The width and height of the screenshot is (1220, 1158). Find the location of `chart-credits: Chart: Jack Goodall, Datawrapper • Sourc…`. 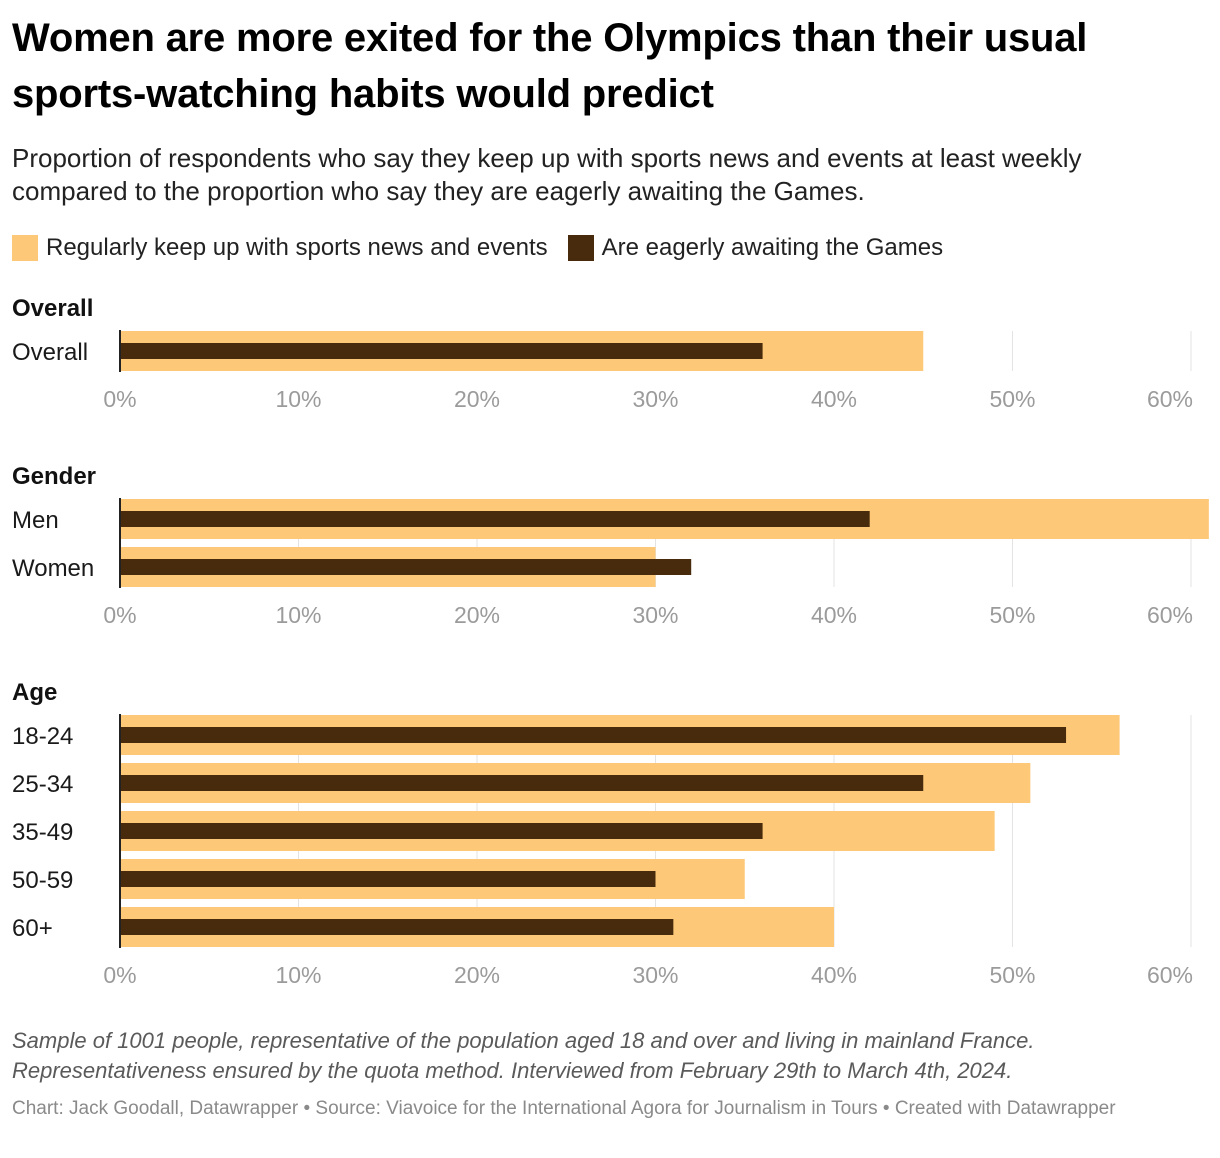

chart-credits: Chart: Jack Goodall, Datawrapper • Sourc… is located at coordinates (564, 1108).